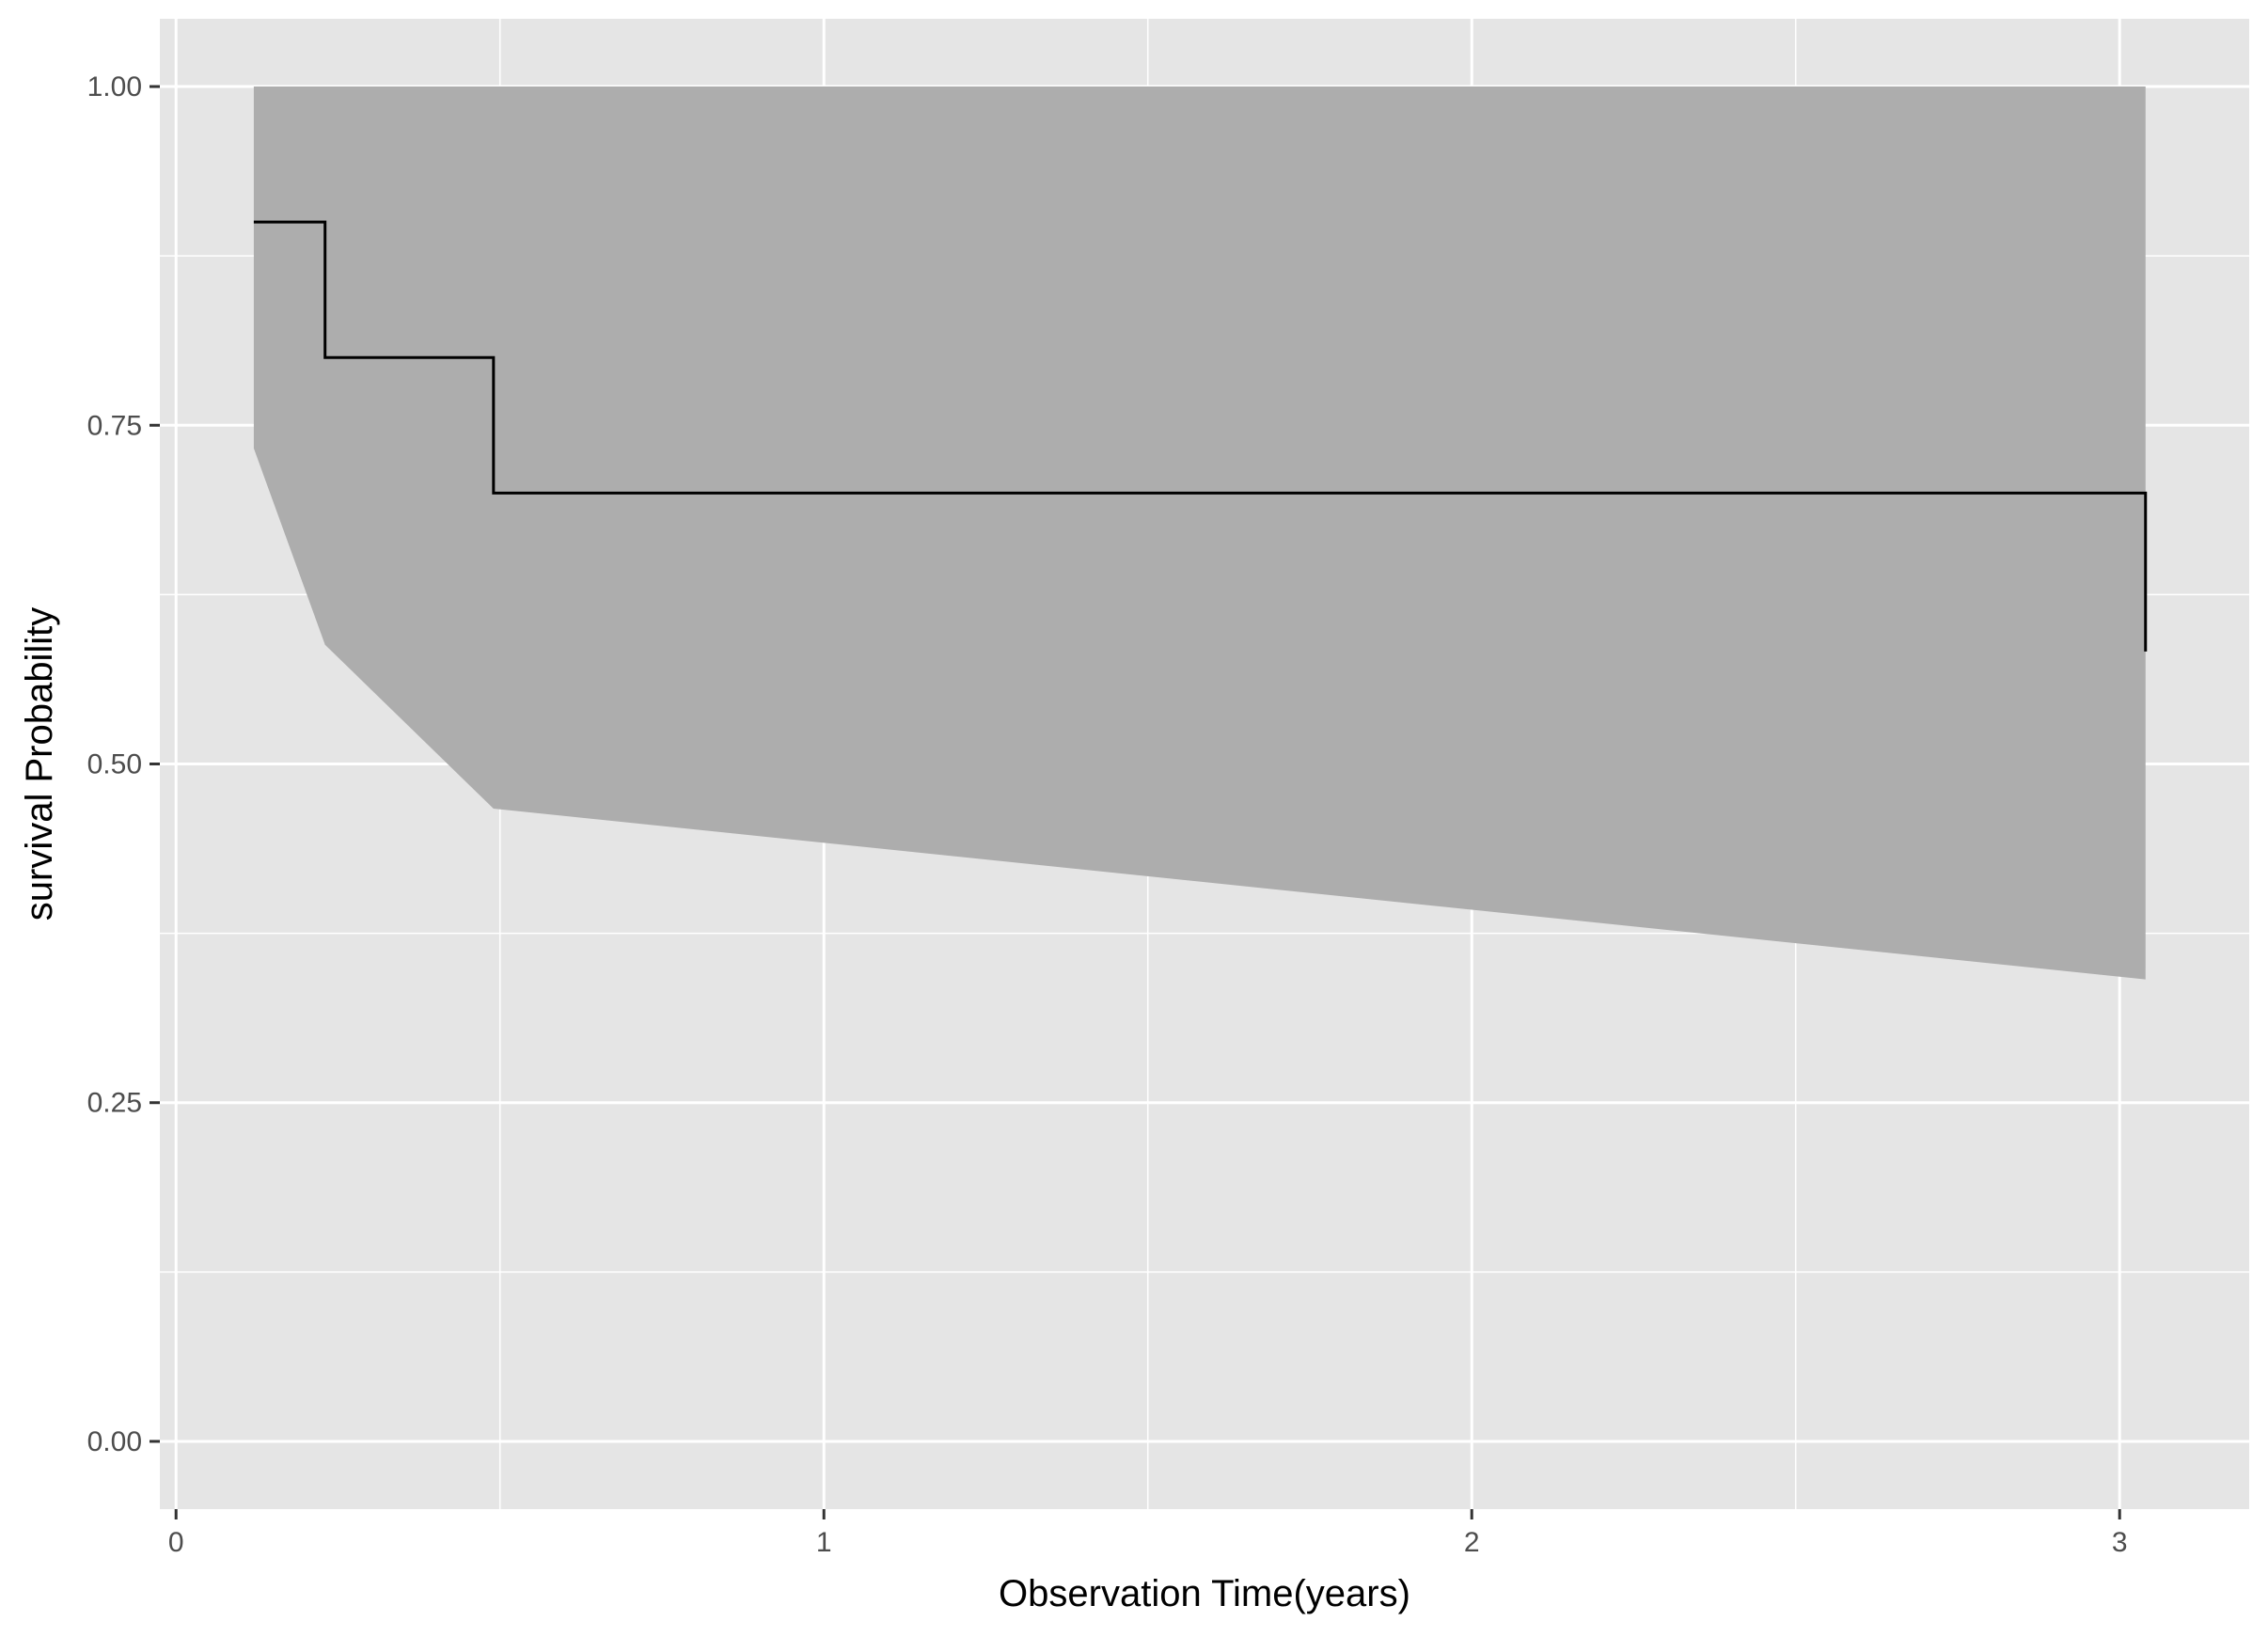 This screenshot has width=2268, height=1637. What do you see at coordinates (114, 765) in the screenshot?
I see `y-tick-label: 0.50` at bounding box center [114, 765].